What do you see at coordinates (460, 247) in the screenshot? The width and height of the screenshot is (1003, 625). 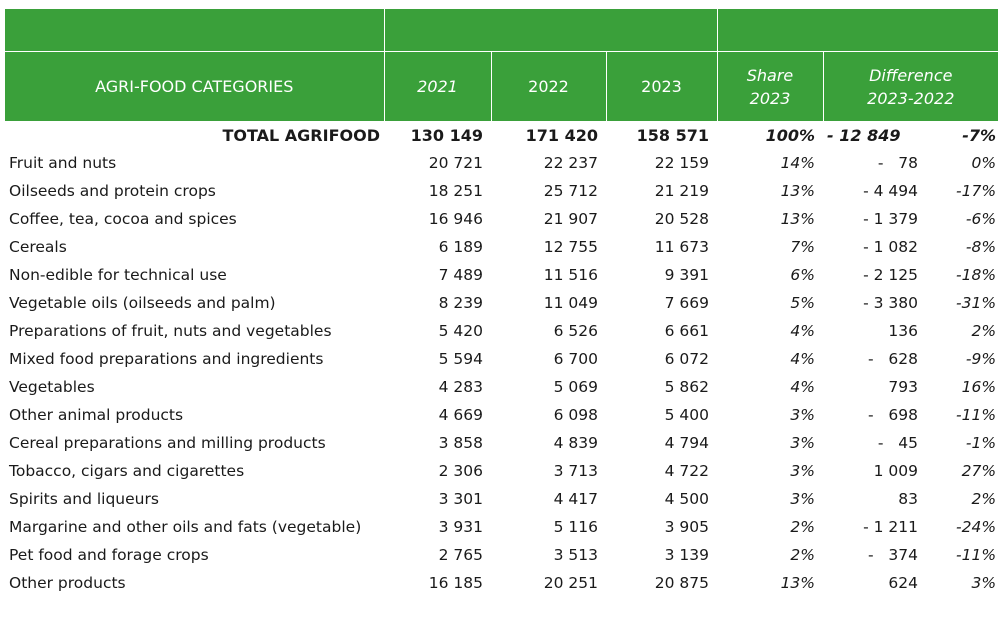 I see `value-2021-cell: 6 189` at bounding box center [460, 247].